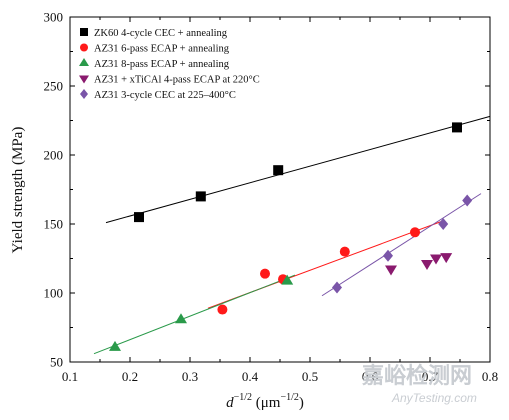  I want to click on y-tick-label: 150, so click(54, 224).